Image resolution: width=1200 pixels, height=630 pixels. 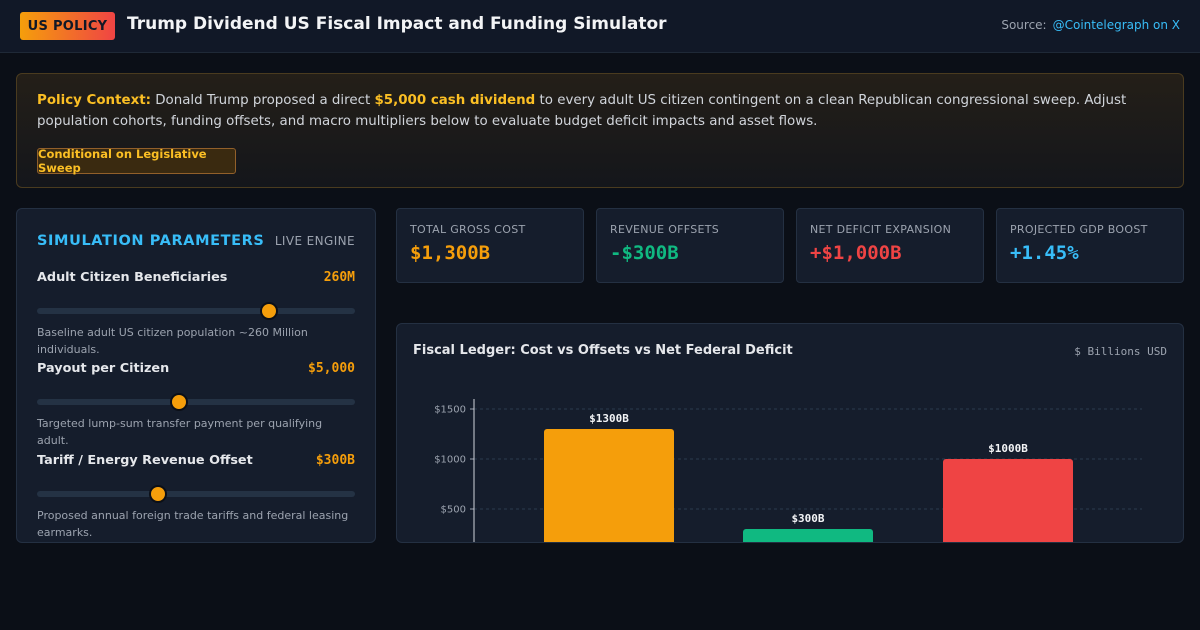 I want to click on stat-value: -$300B, so click(x=644, y=253).